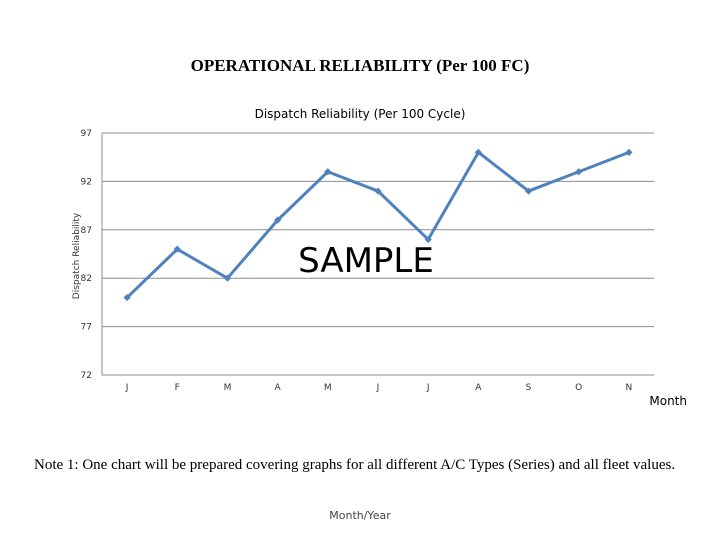  Describe the element at coordinates (360, 114) in the screenshot. I see `chart-title: Dispatch Reliability (Per 100 Cycle)` at that location.